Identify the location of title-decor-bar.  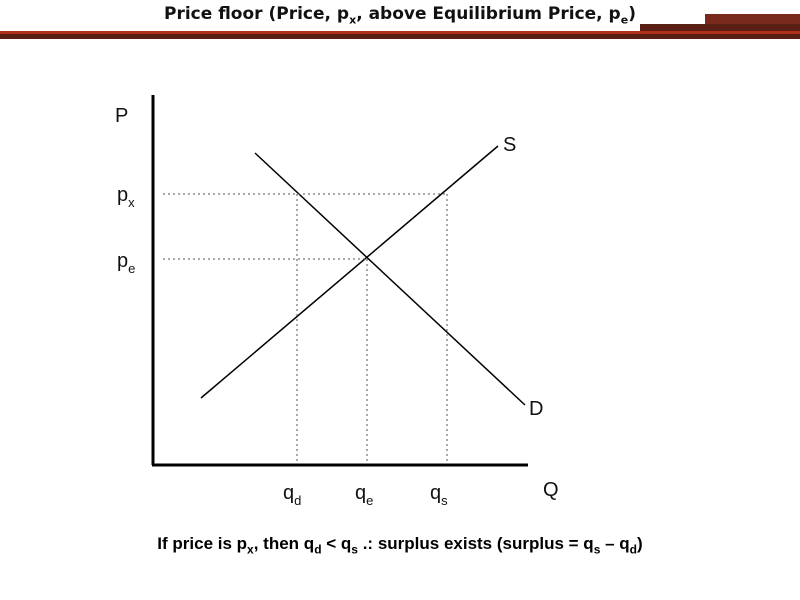
(752, 19).